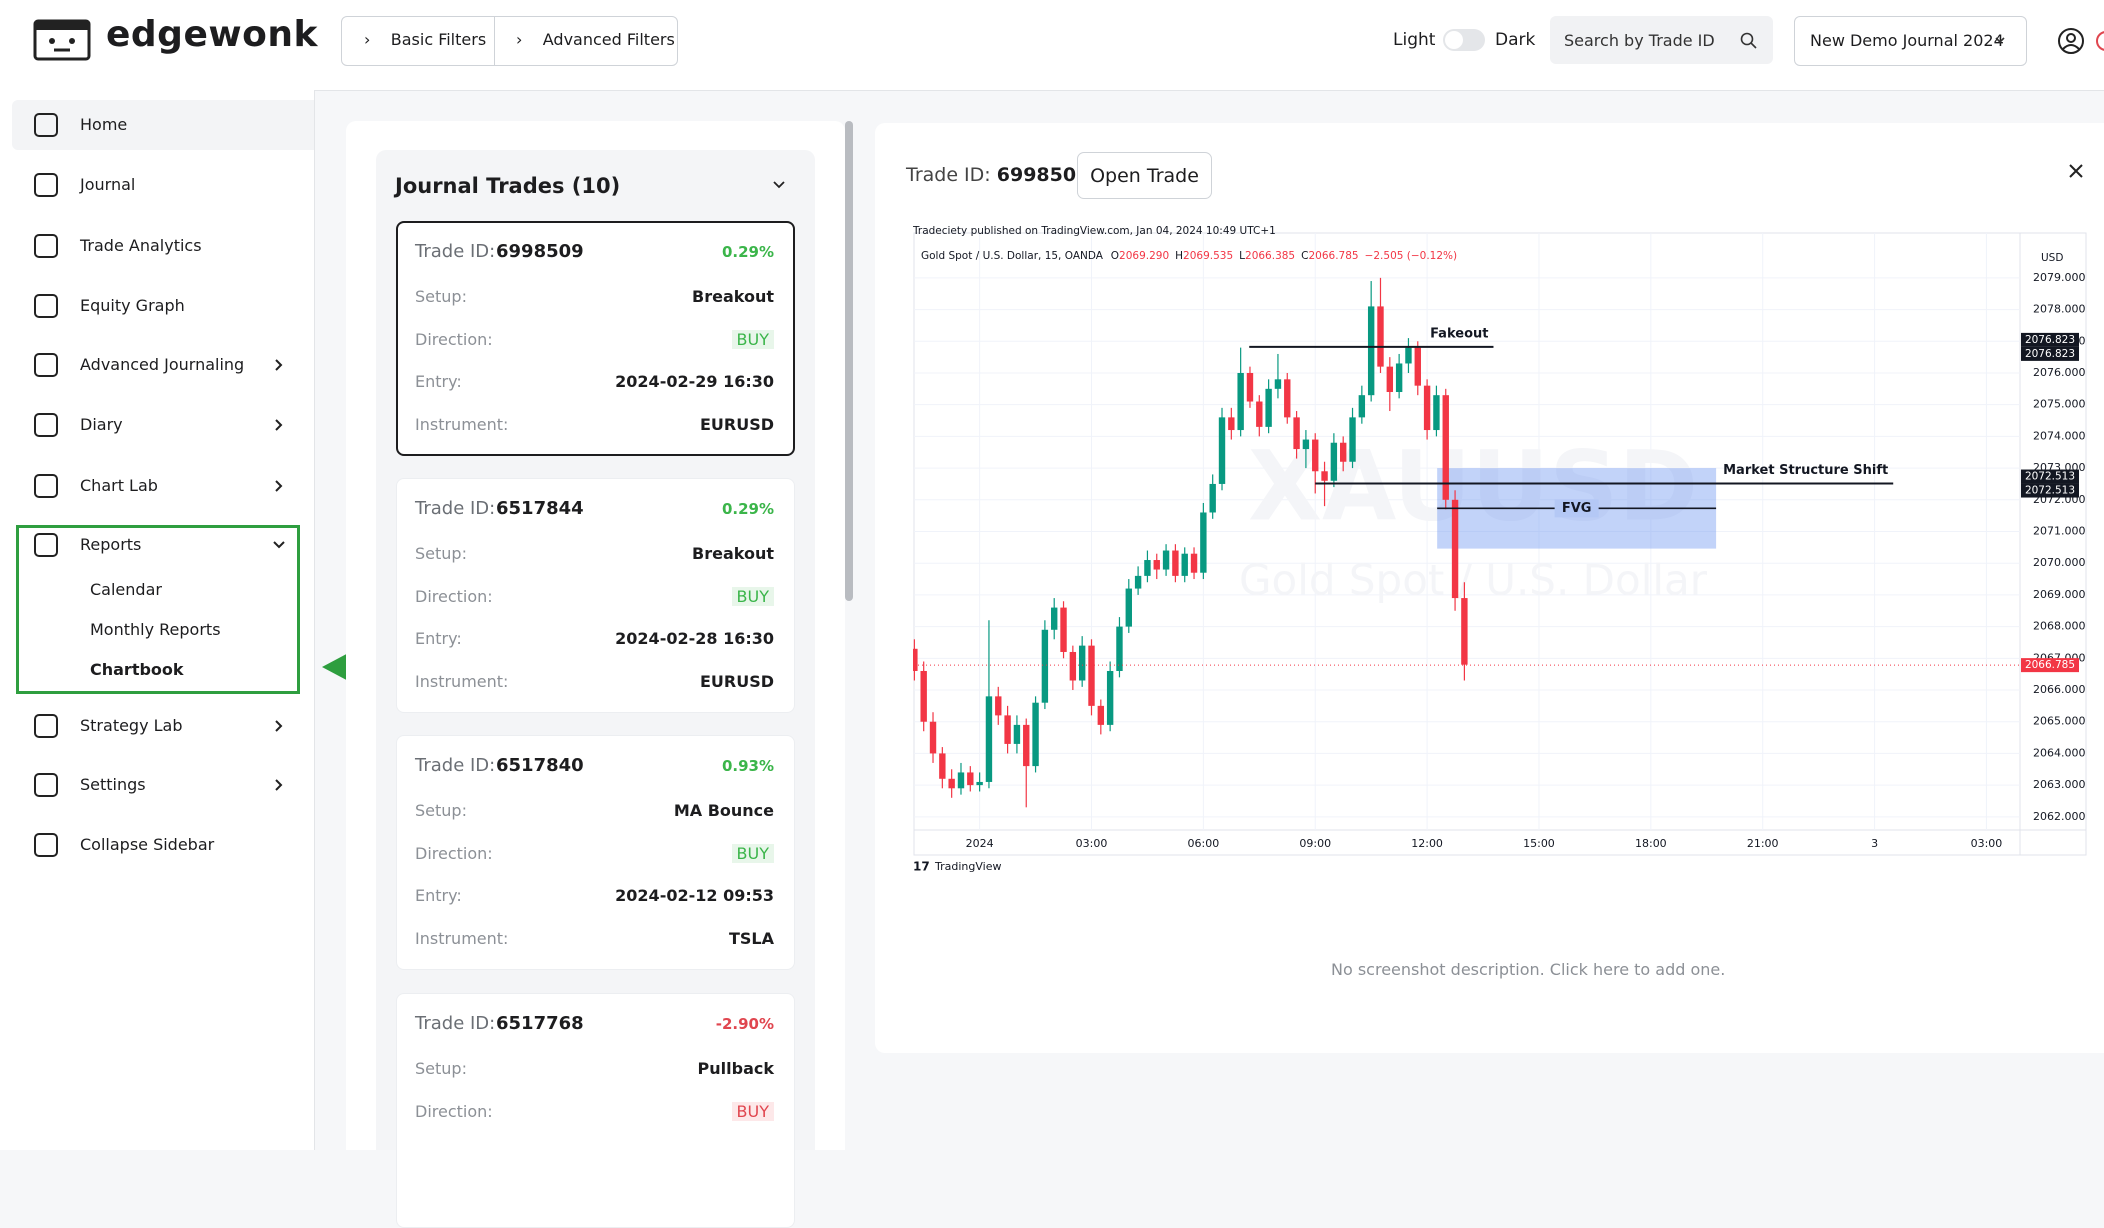  I want to click on notification-icon, so click(2099, 41).